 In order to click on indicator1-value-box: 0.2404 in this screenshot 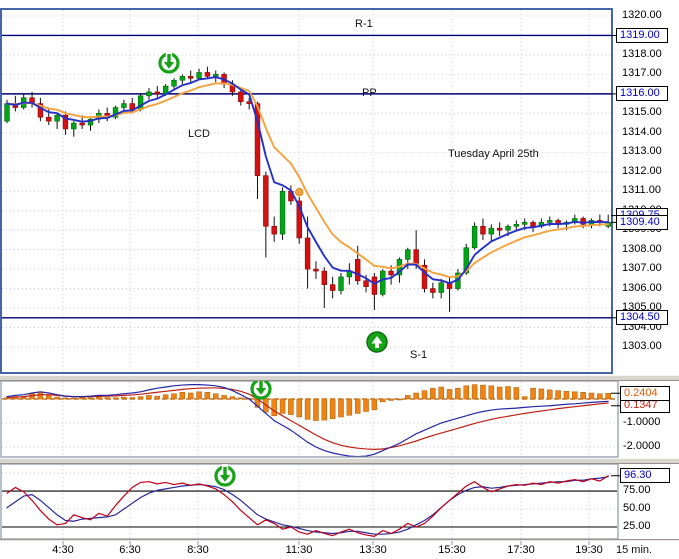, I will do `click(645, 393)`.